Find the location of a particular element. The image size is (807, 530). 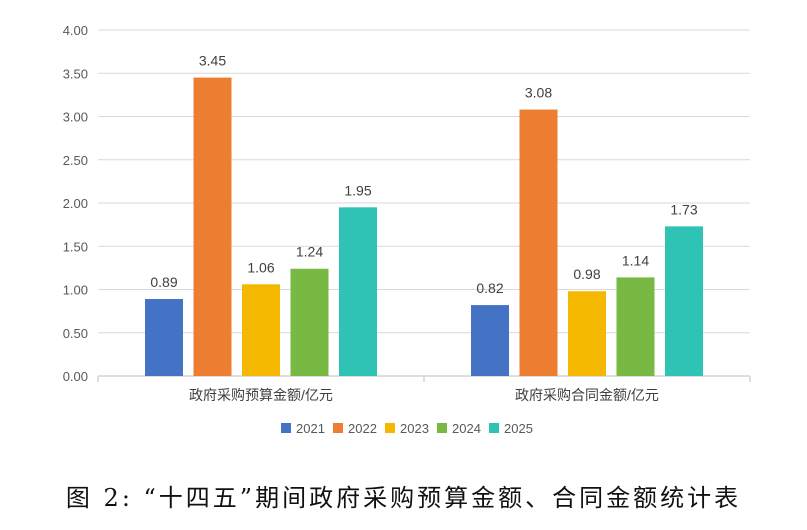

legend-swatch-2025 is located at coordinates (494, 428).